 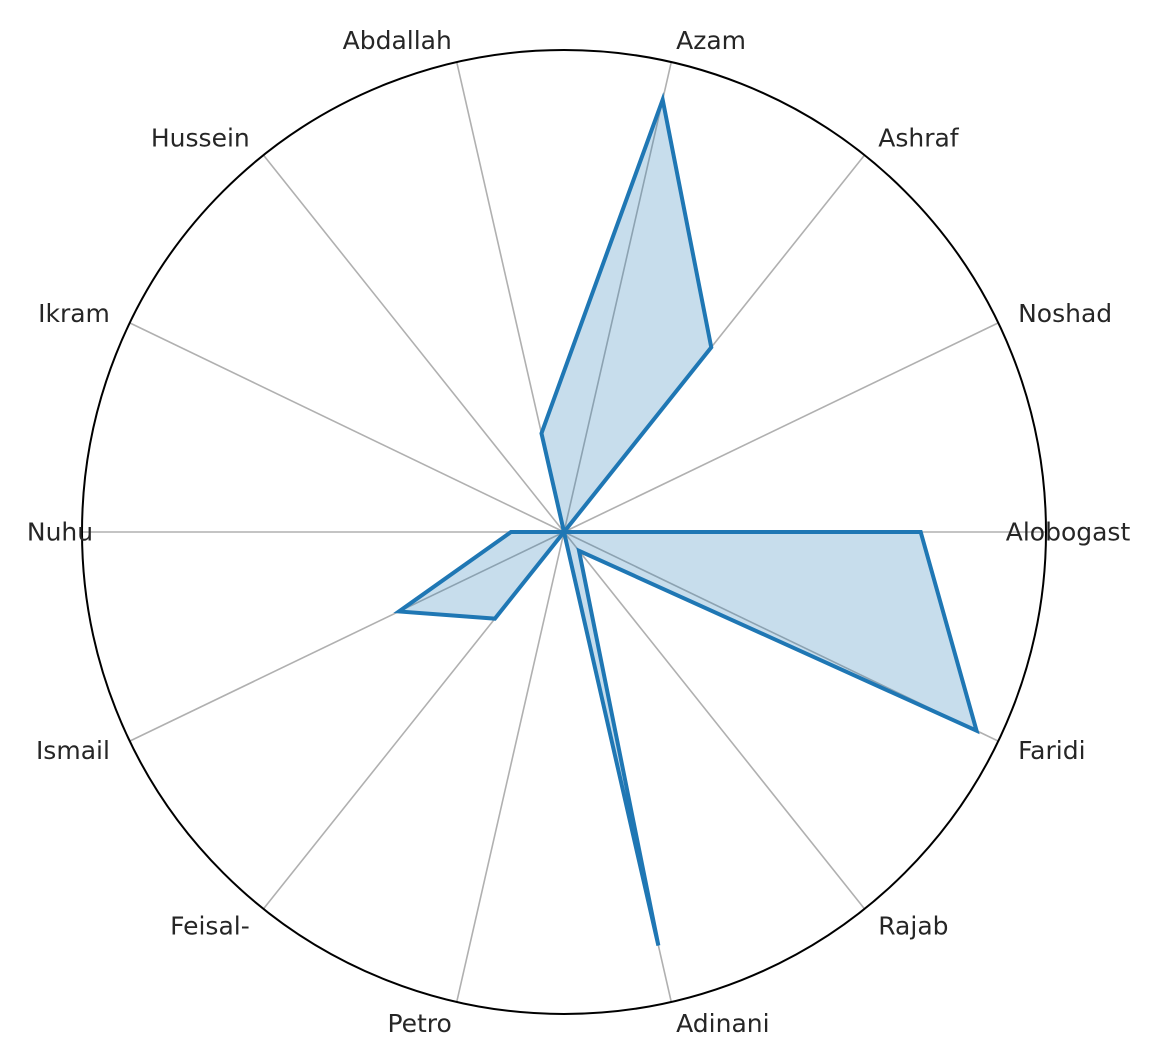 What do you see at coordinates (510, 767) in the screenshot?
I see `spoke-petro` at bounding box center [510, 767].